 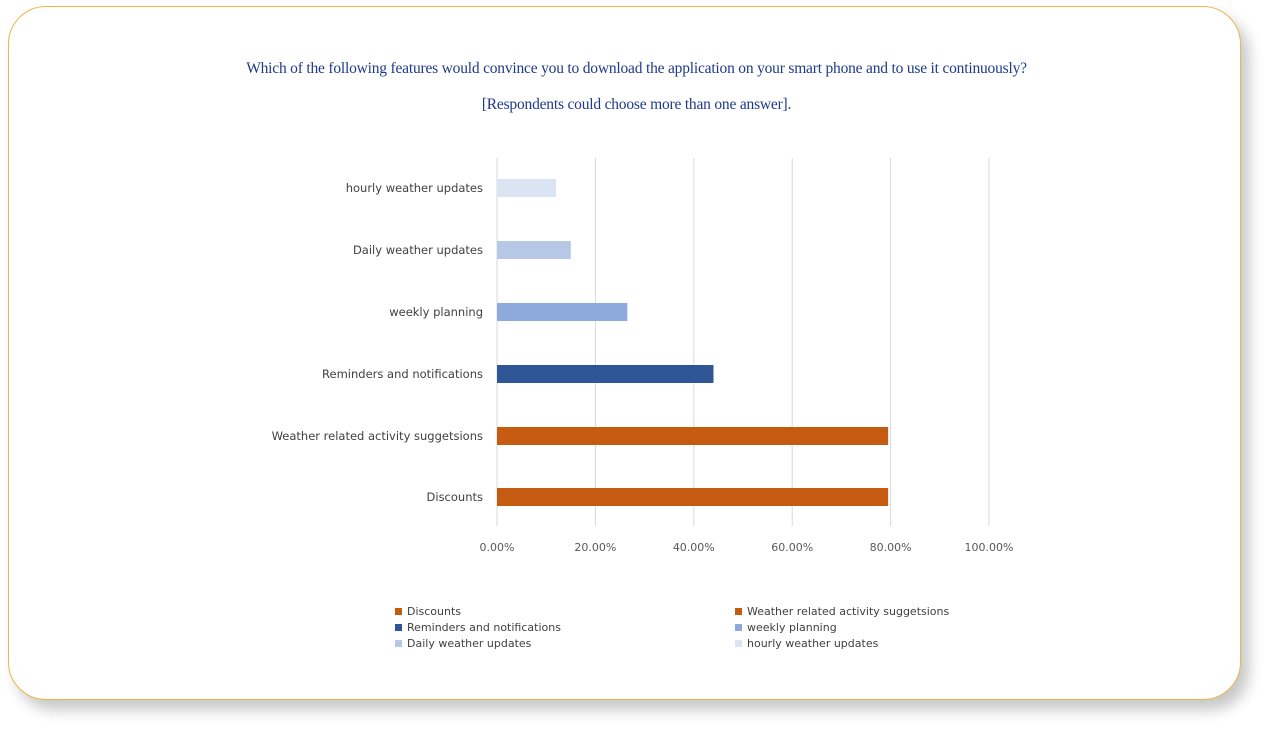 I want to click on legend-item: Weather related activity suggetsions, so click(x=865, y=611).